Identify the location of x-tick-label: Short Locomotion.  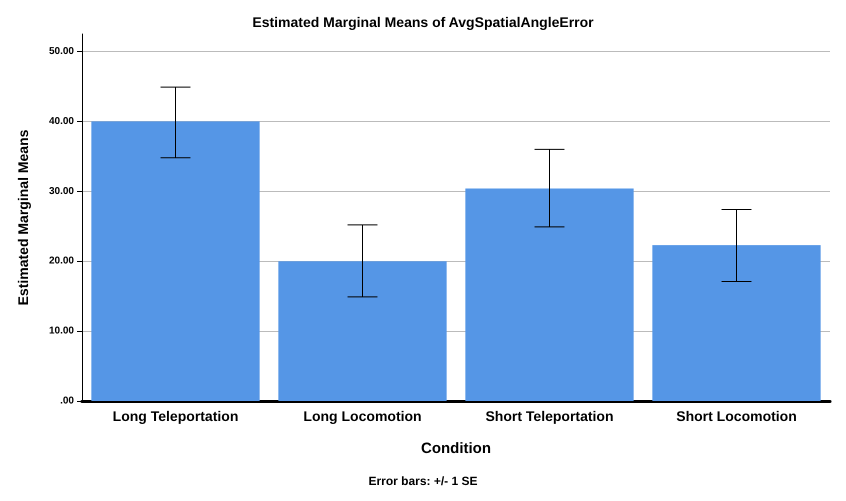
(736, 416).